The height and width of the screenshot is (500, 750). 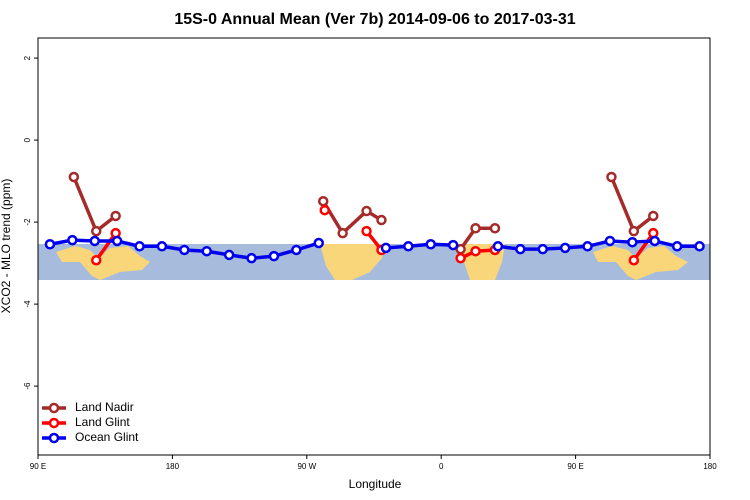 I want to click on y-tick-label: -4, so click(x=27, y=304).